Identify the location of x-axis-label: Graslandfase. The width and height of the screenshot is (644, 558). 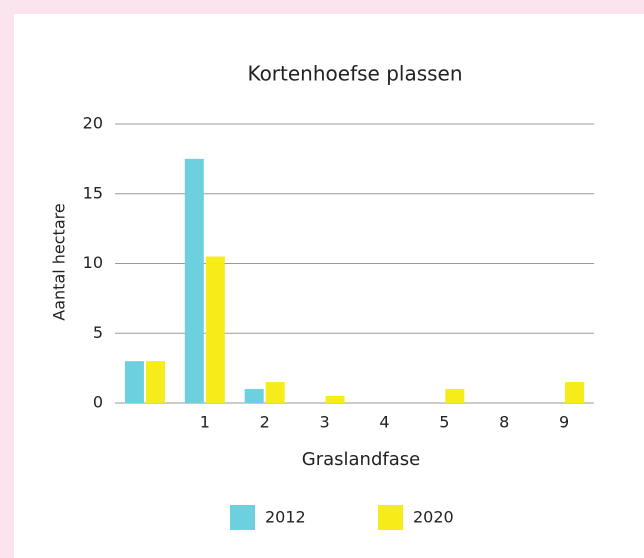
(361, 459).